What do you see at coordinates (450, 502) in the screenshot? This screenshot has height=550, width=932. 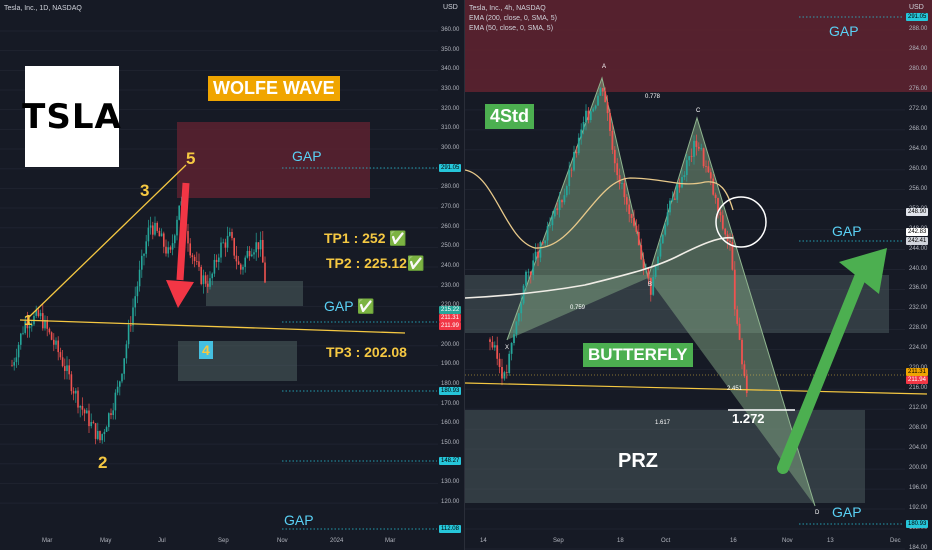 I see `price-tick: 120.00` at bounding box center [450, 502].